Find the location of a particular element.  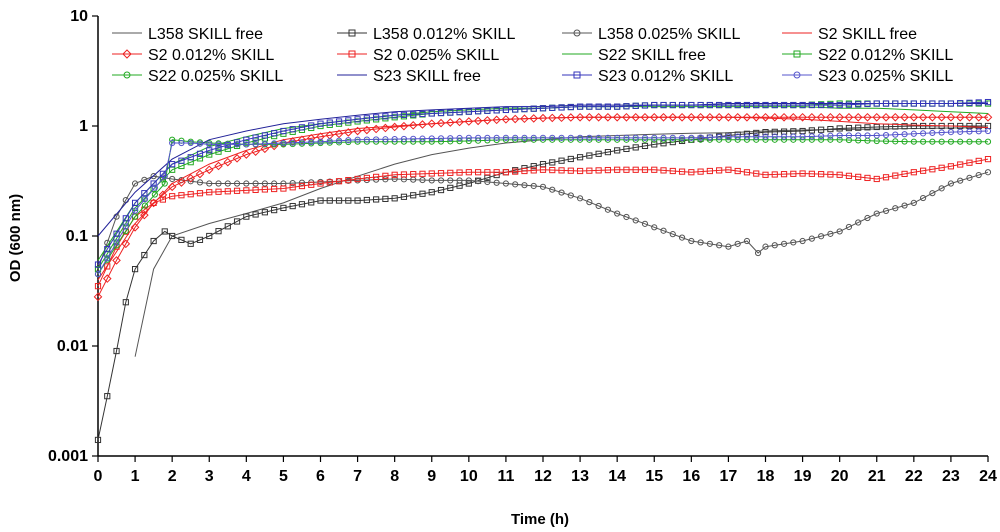

x-tick-label: 12 is located at coordinates (543, 476).